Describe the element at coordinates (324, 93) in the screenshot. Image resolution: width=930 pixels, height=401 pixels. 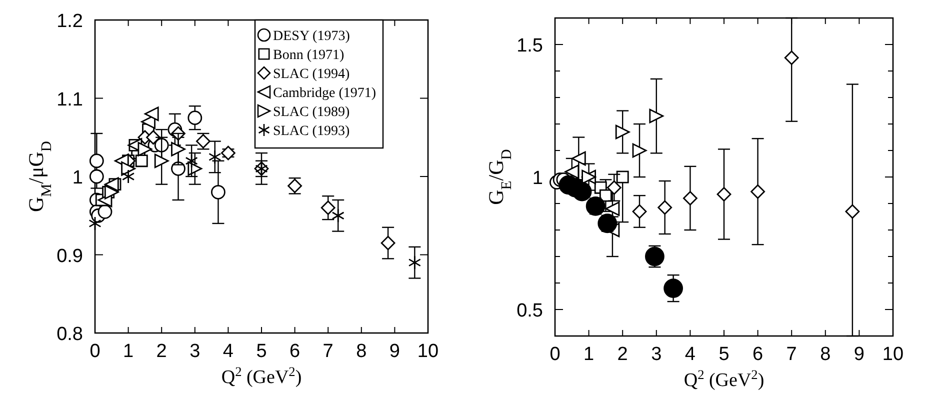
I see `legend-label: Cambridge (1971)` at that location.